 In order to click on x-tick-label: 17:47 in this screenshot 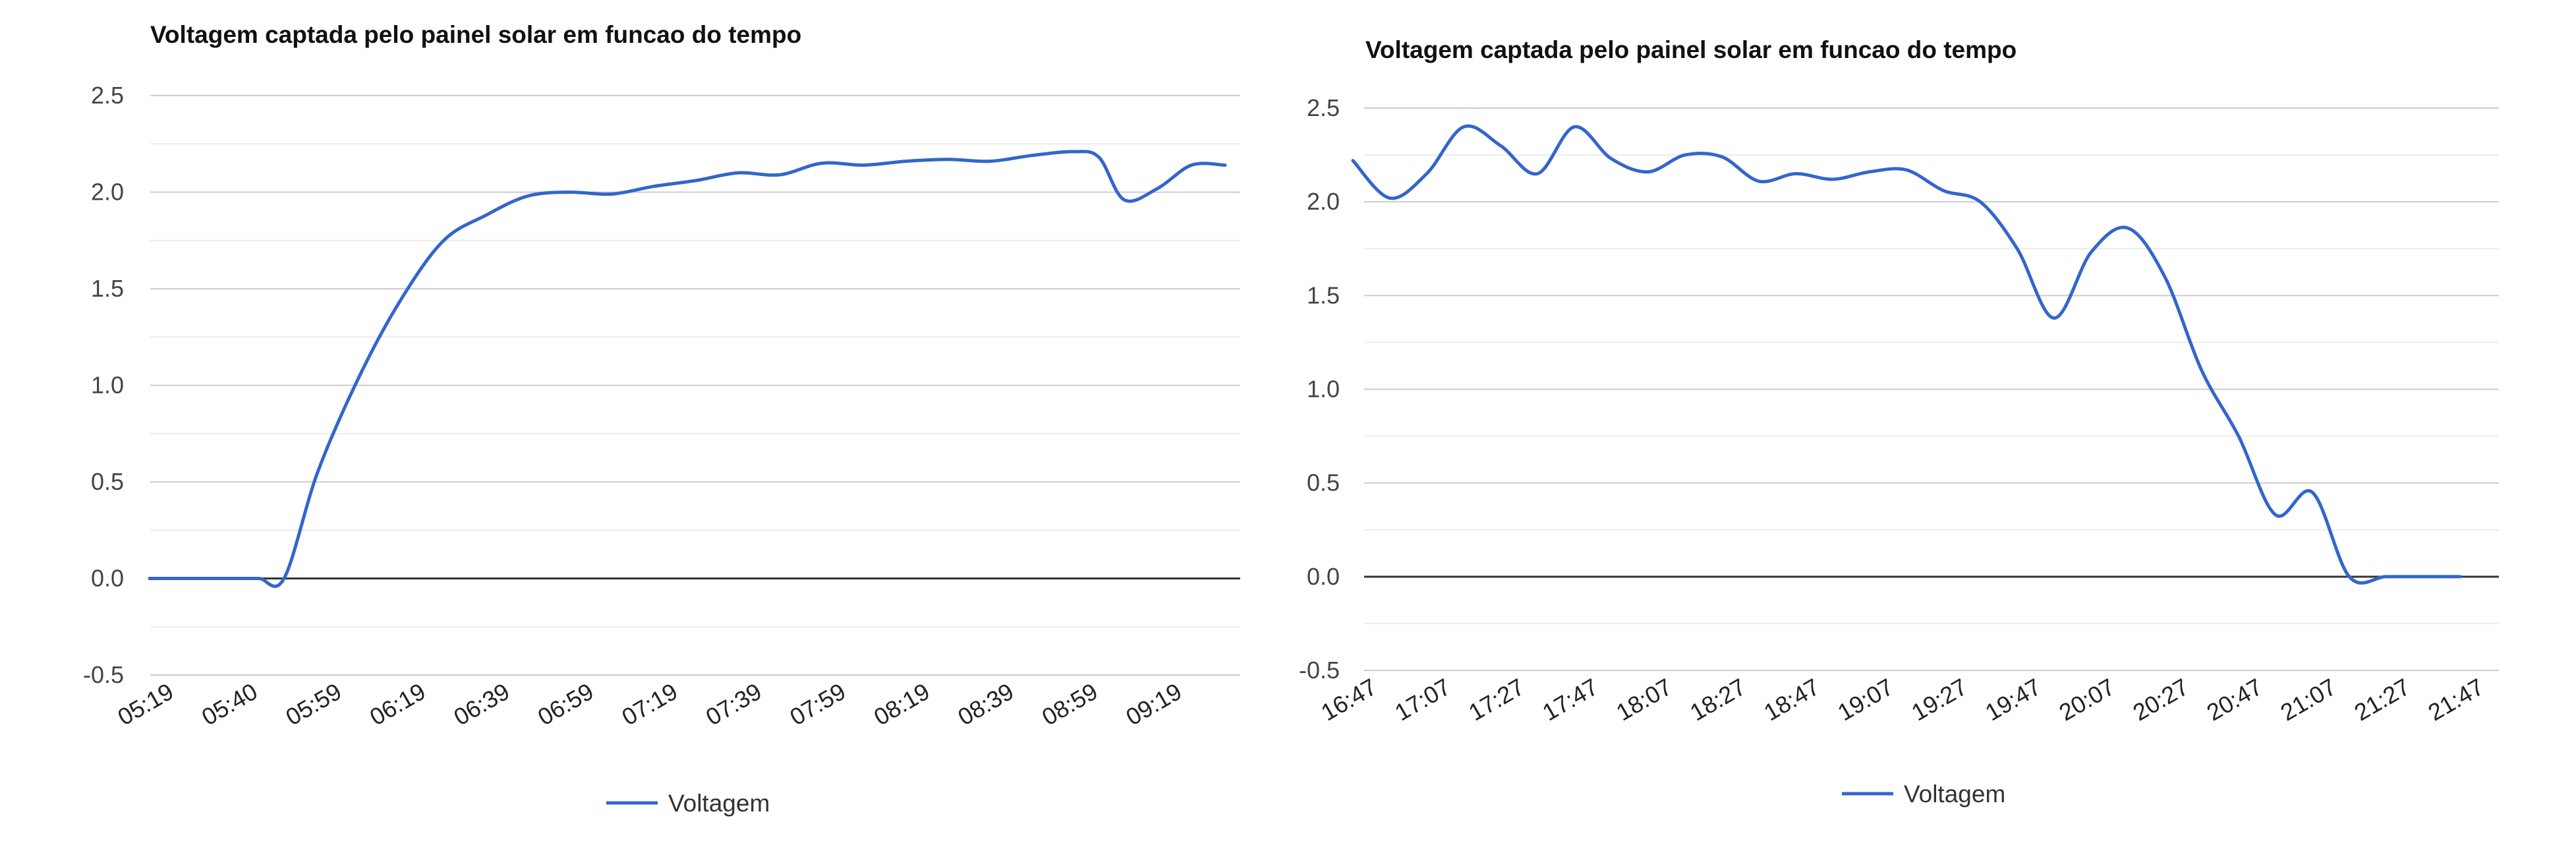, I will do `click(1570, 699)`.